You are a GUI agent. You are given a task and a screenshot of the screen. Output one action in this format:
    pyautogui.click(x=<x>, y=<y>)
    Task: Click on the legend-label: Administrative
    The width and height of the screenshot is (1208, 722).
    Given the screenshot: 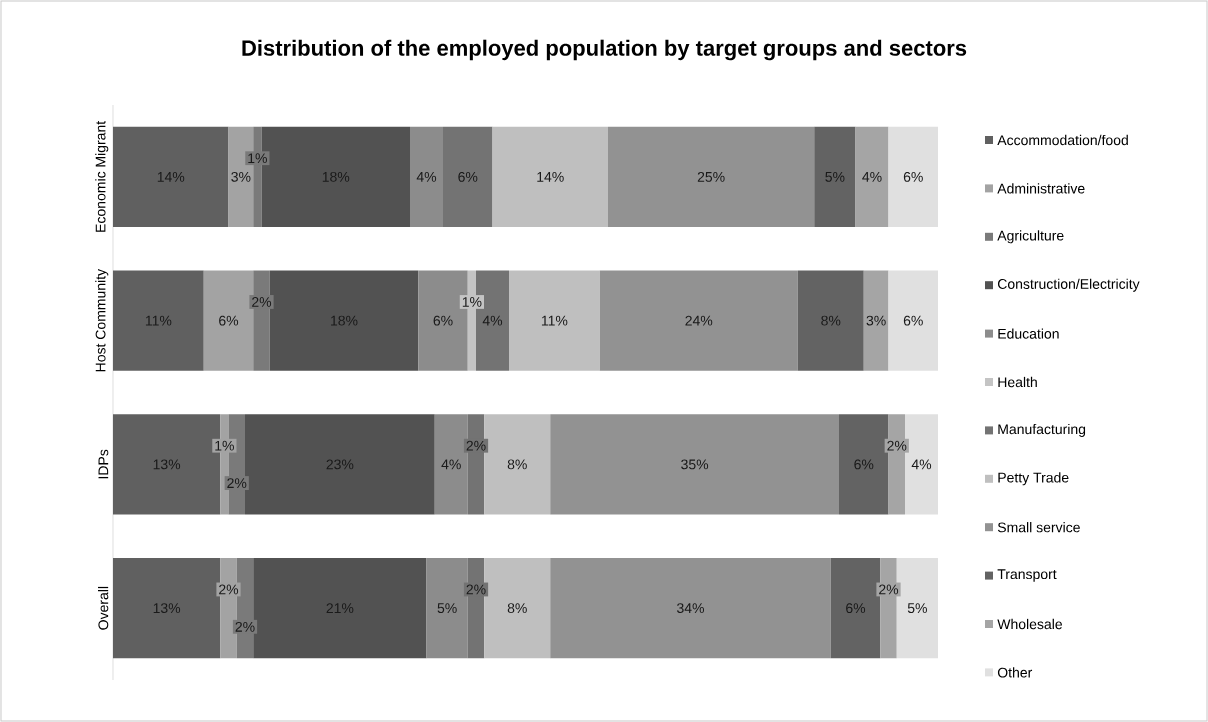 What is the action you would take?
    pyautogui.click(x=1041, y=188)
    